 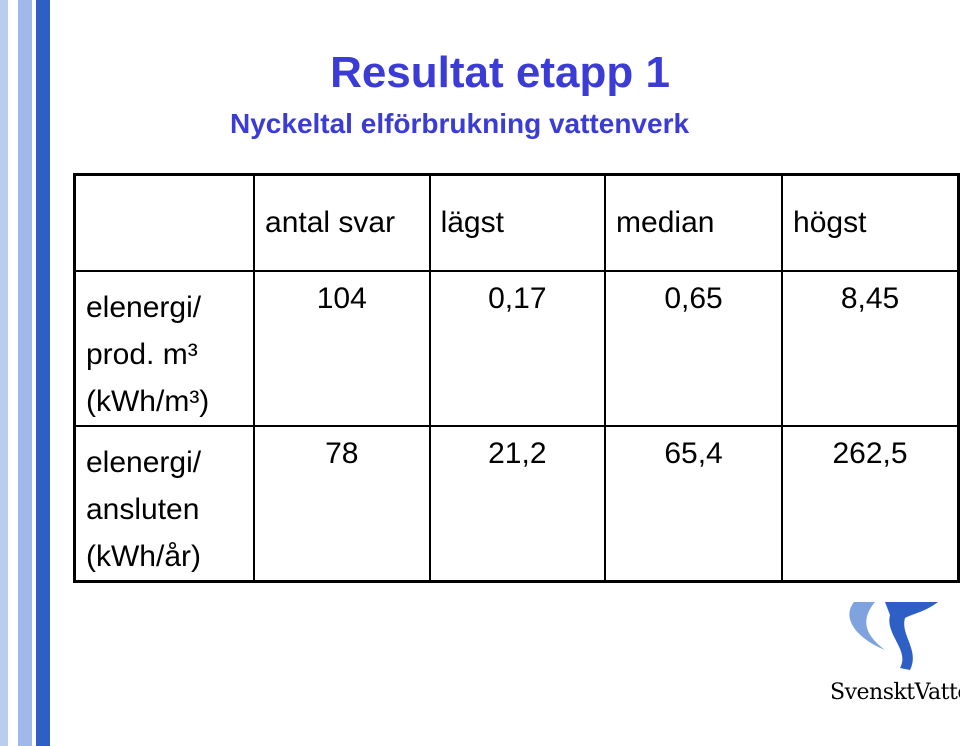 I want to click on row-label-line: (kWh/m³), so click(x=148, y=401).